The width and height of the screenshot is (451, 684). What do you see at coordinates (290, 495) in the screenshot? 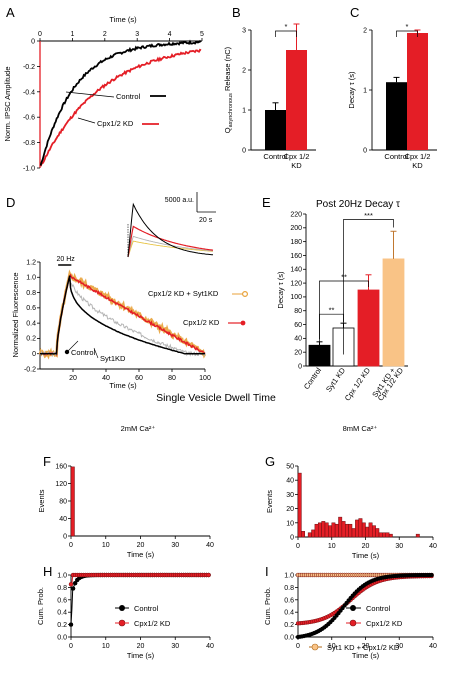
I see `y-tick-label: 30` at bounding box center [290, 495].